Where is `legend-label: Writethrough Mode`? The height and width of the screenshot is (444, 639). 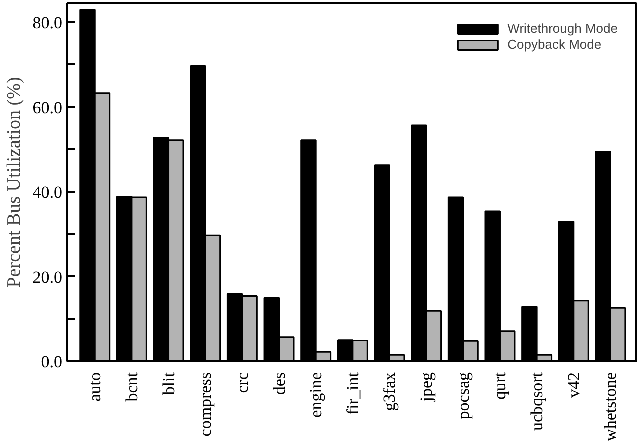 legend-label: Writethrough Mode is located at coordinates (563, 28).